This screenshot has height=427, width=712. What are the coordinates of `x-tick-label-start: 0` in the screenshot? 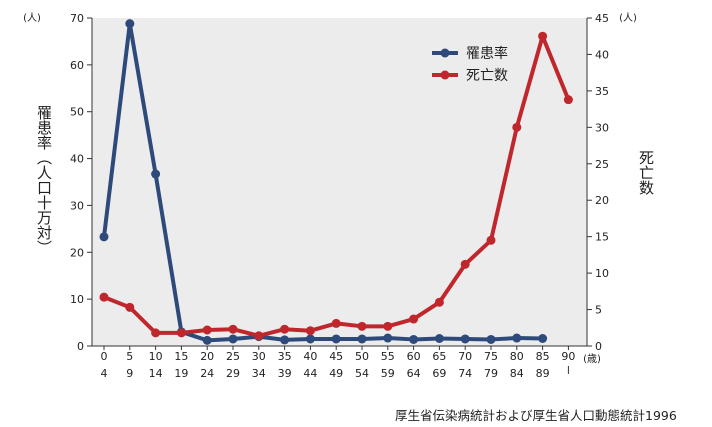 It's located at (104, 356).